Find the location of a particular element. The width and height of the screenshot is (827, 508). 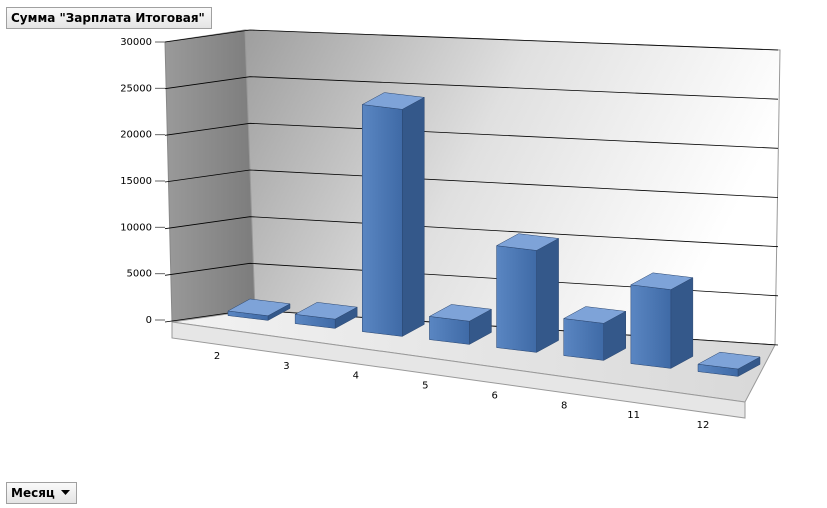

x-tick-label: 5 is located at coordinates (425, 386).